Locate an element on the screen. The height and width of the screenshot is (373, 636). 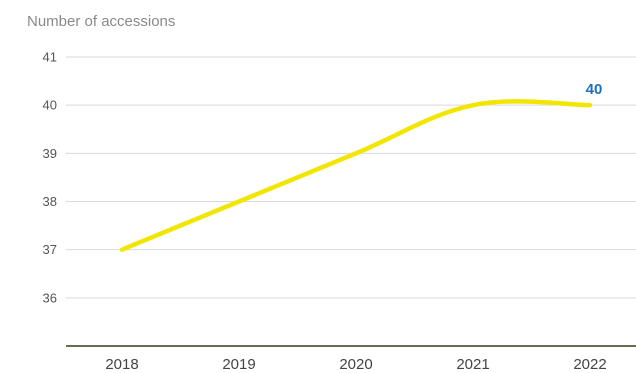
y-axis-label: Number of accessions is located at coordinates (101, 21).